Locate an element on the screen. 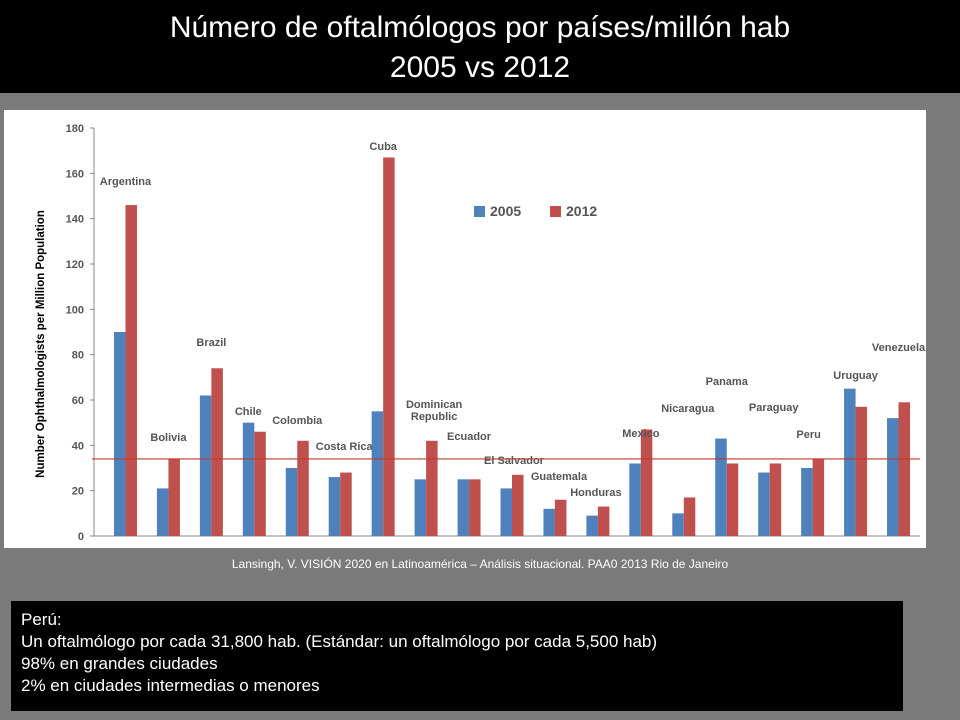  y-tick-label: 160 is located at coordinates (75, 174).